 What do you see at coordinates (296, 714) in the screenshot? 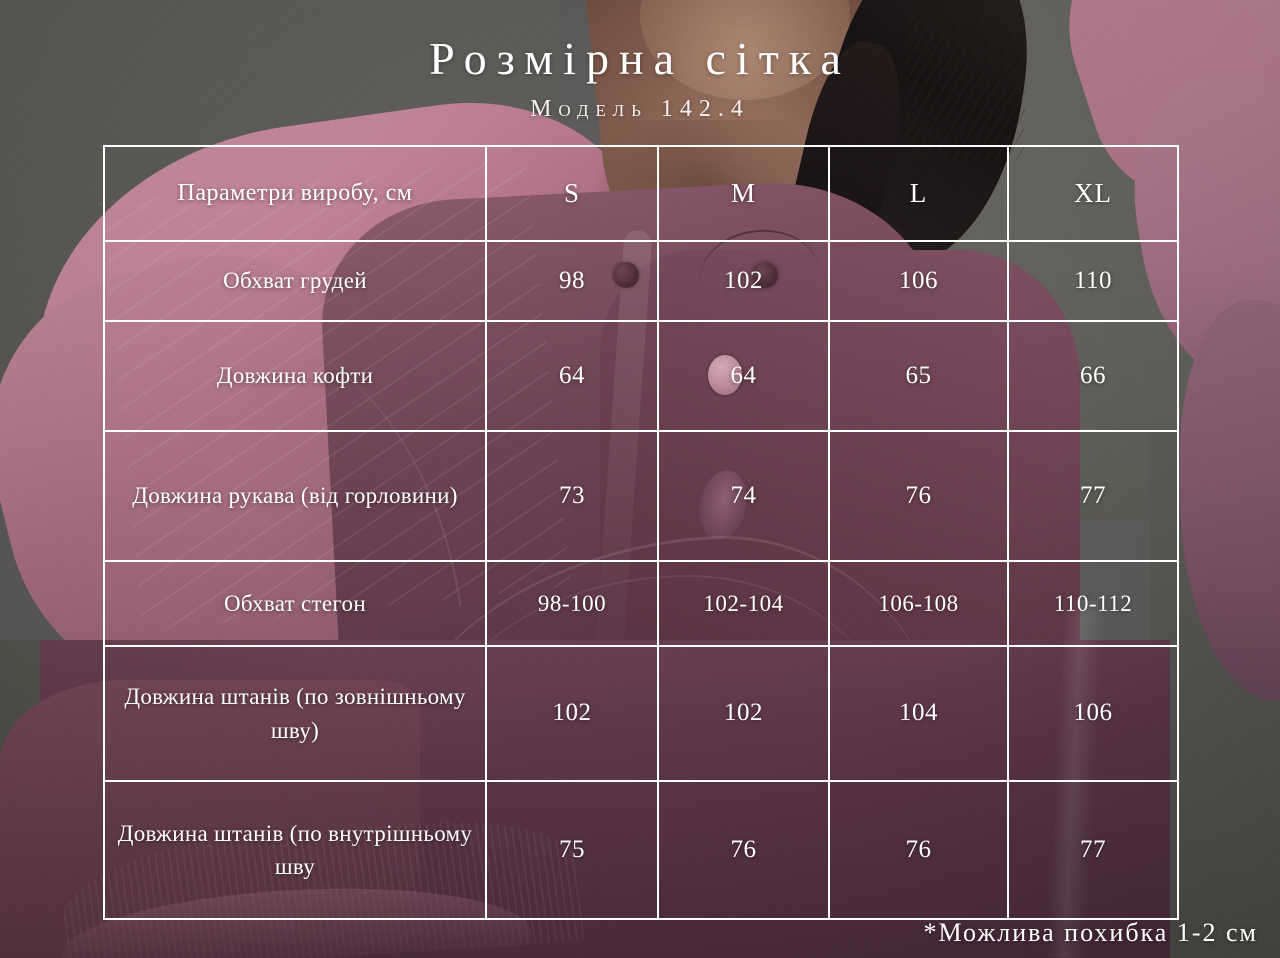
I see `table-row: Довжина штанів (по зовнішньому шву)` at bounding box center [296, 714].